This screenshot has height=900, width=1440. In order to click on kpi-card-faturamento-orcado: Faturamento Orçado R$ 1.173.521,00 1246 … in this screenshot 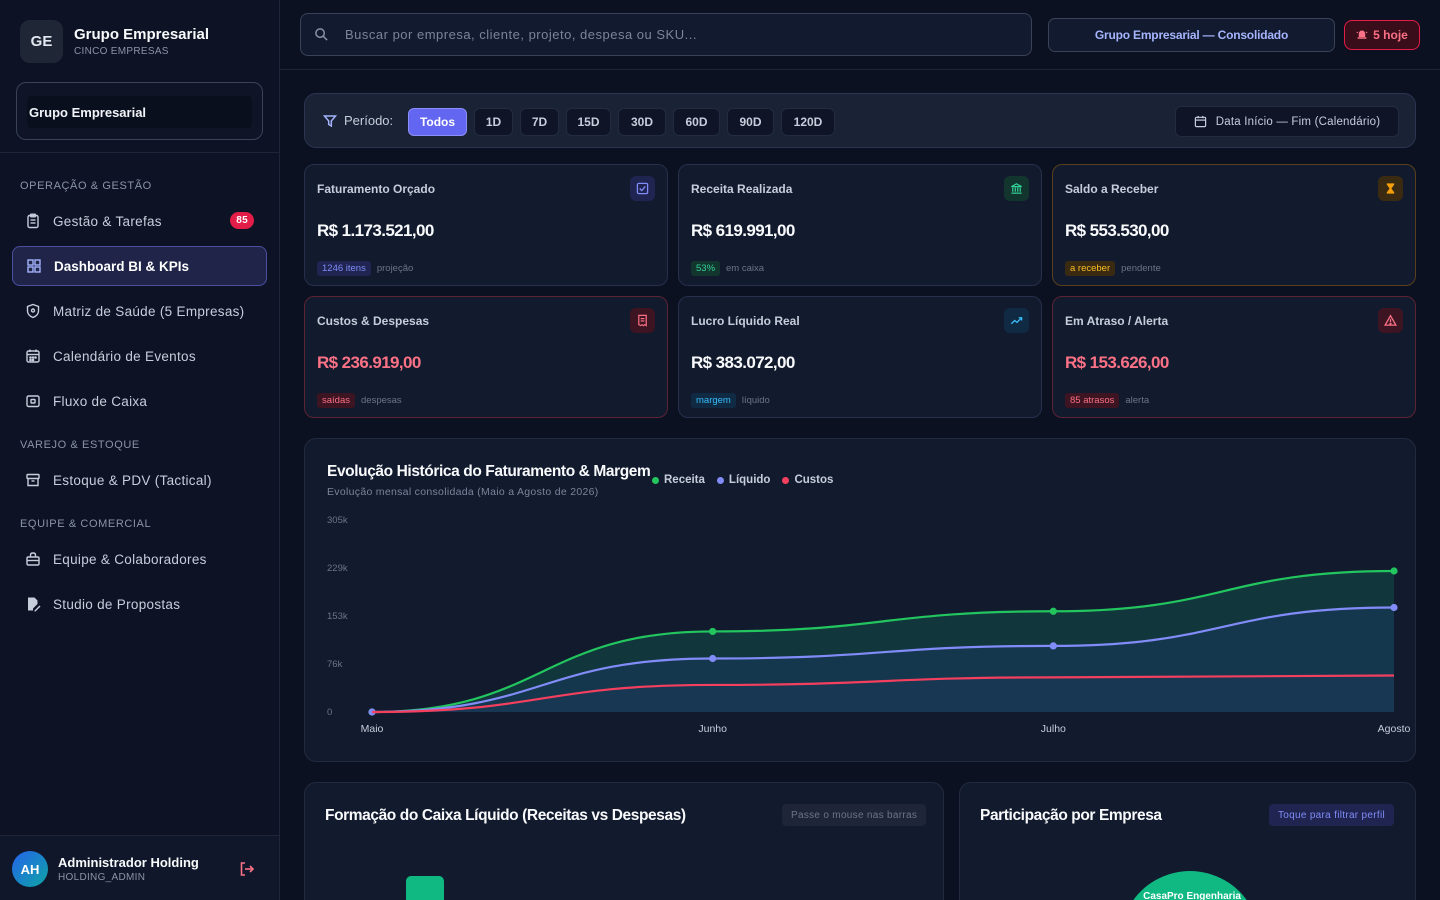, I will do `click(486, 225)`.